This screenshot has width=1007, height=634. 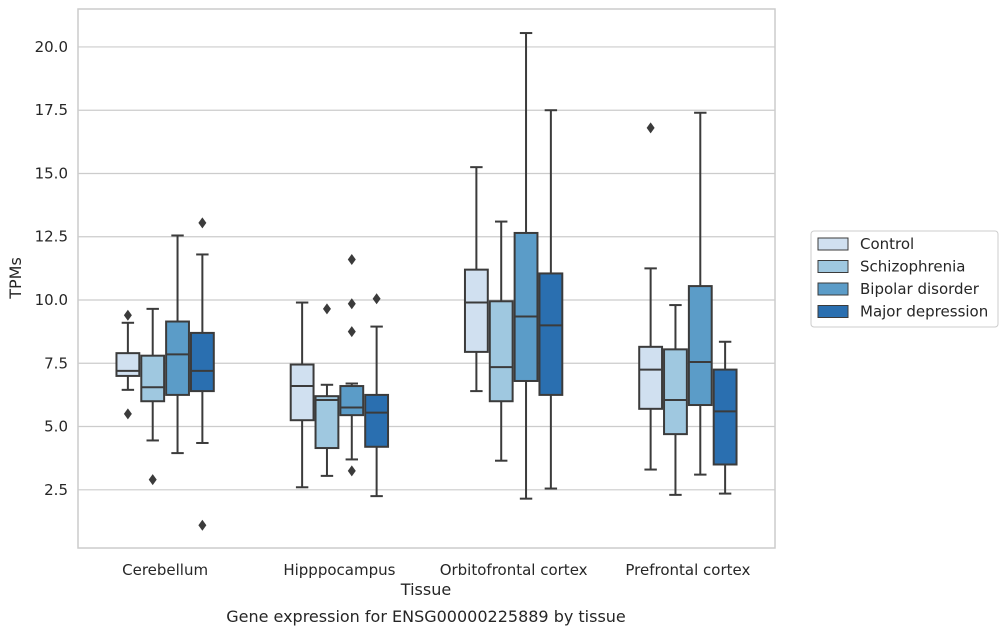 I want to click on y-tick-label: 7.5, so click(x=56, y=363).